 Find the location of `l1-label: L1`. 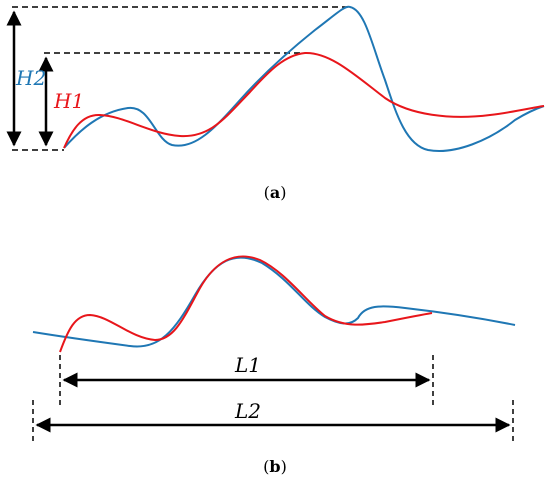

l1-label: L1 is located at coordinates (247, 365).